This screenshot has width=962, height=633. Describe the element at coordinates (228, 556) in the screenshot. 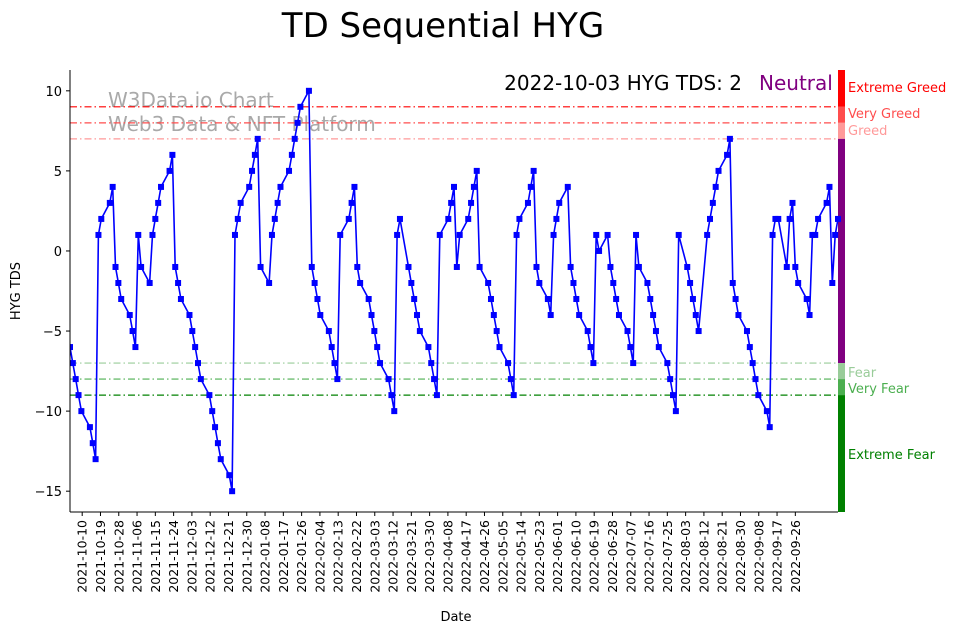

I see `x-tick-label-8: 2021-12-21` at that location.